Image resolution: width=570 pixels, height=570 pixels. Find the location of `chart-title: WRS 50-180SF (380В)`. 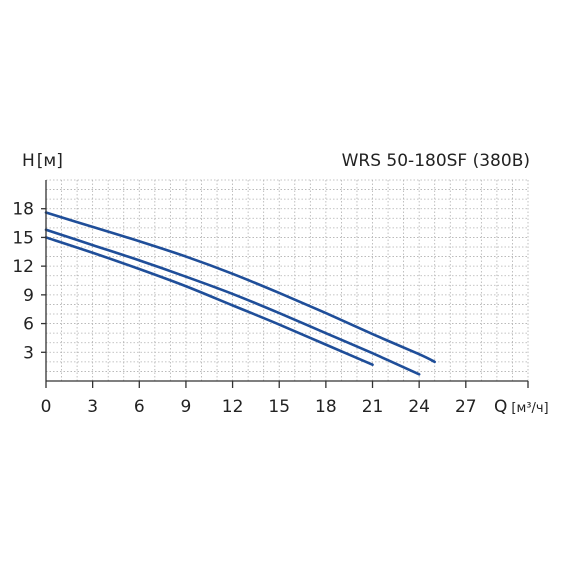

chart-title: WRS 50-180SF (380В) is located at coordinates (436, 161).